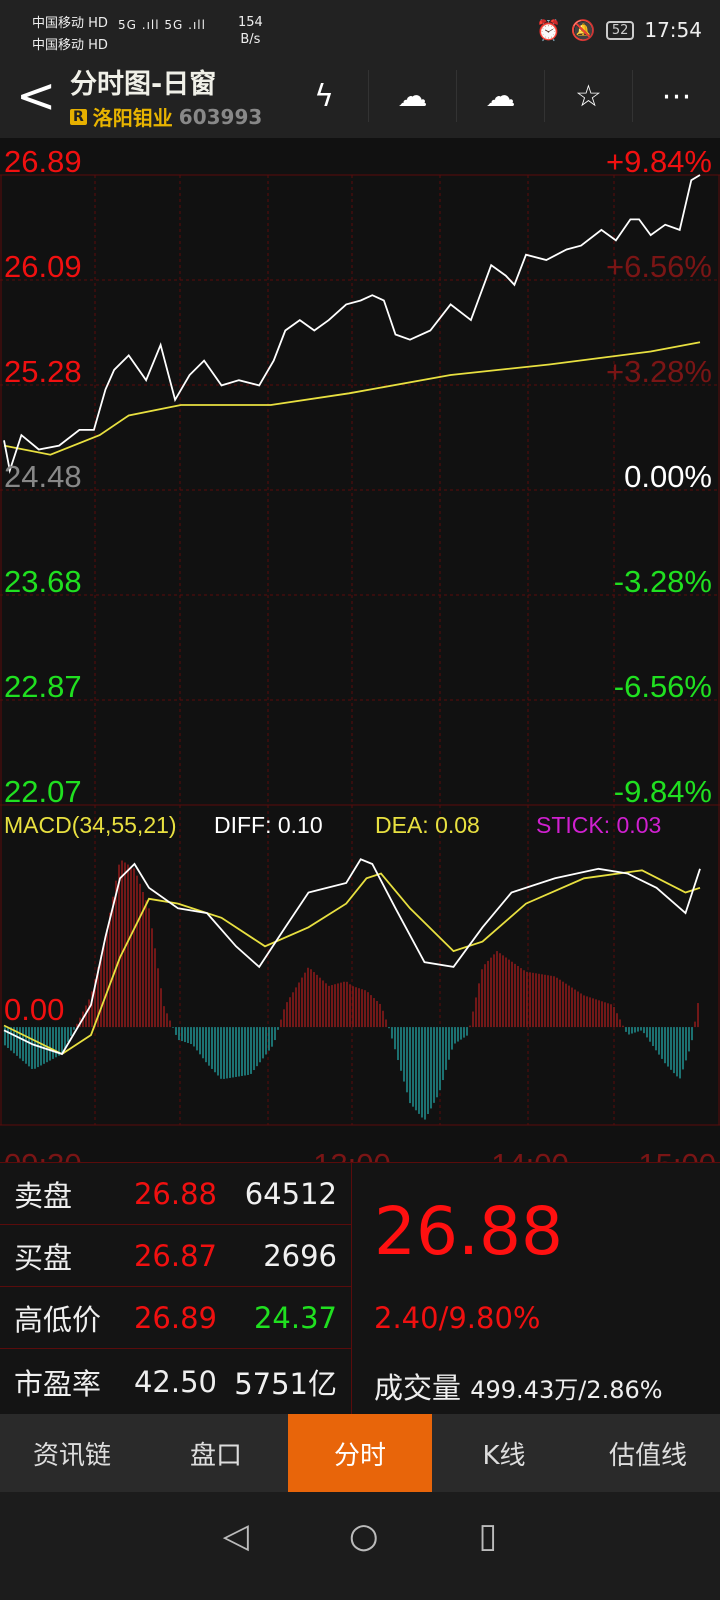  What do you see at coordinates (659, 266) in the screenshot?
I see `pct-label-1: +6.56%` at bounding box center [659, 266].